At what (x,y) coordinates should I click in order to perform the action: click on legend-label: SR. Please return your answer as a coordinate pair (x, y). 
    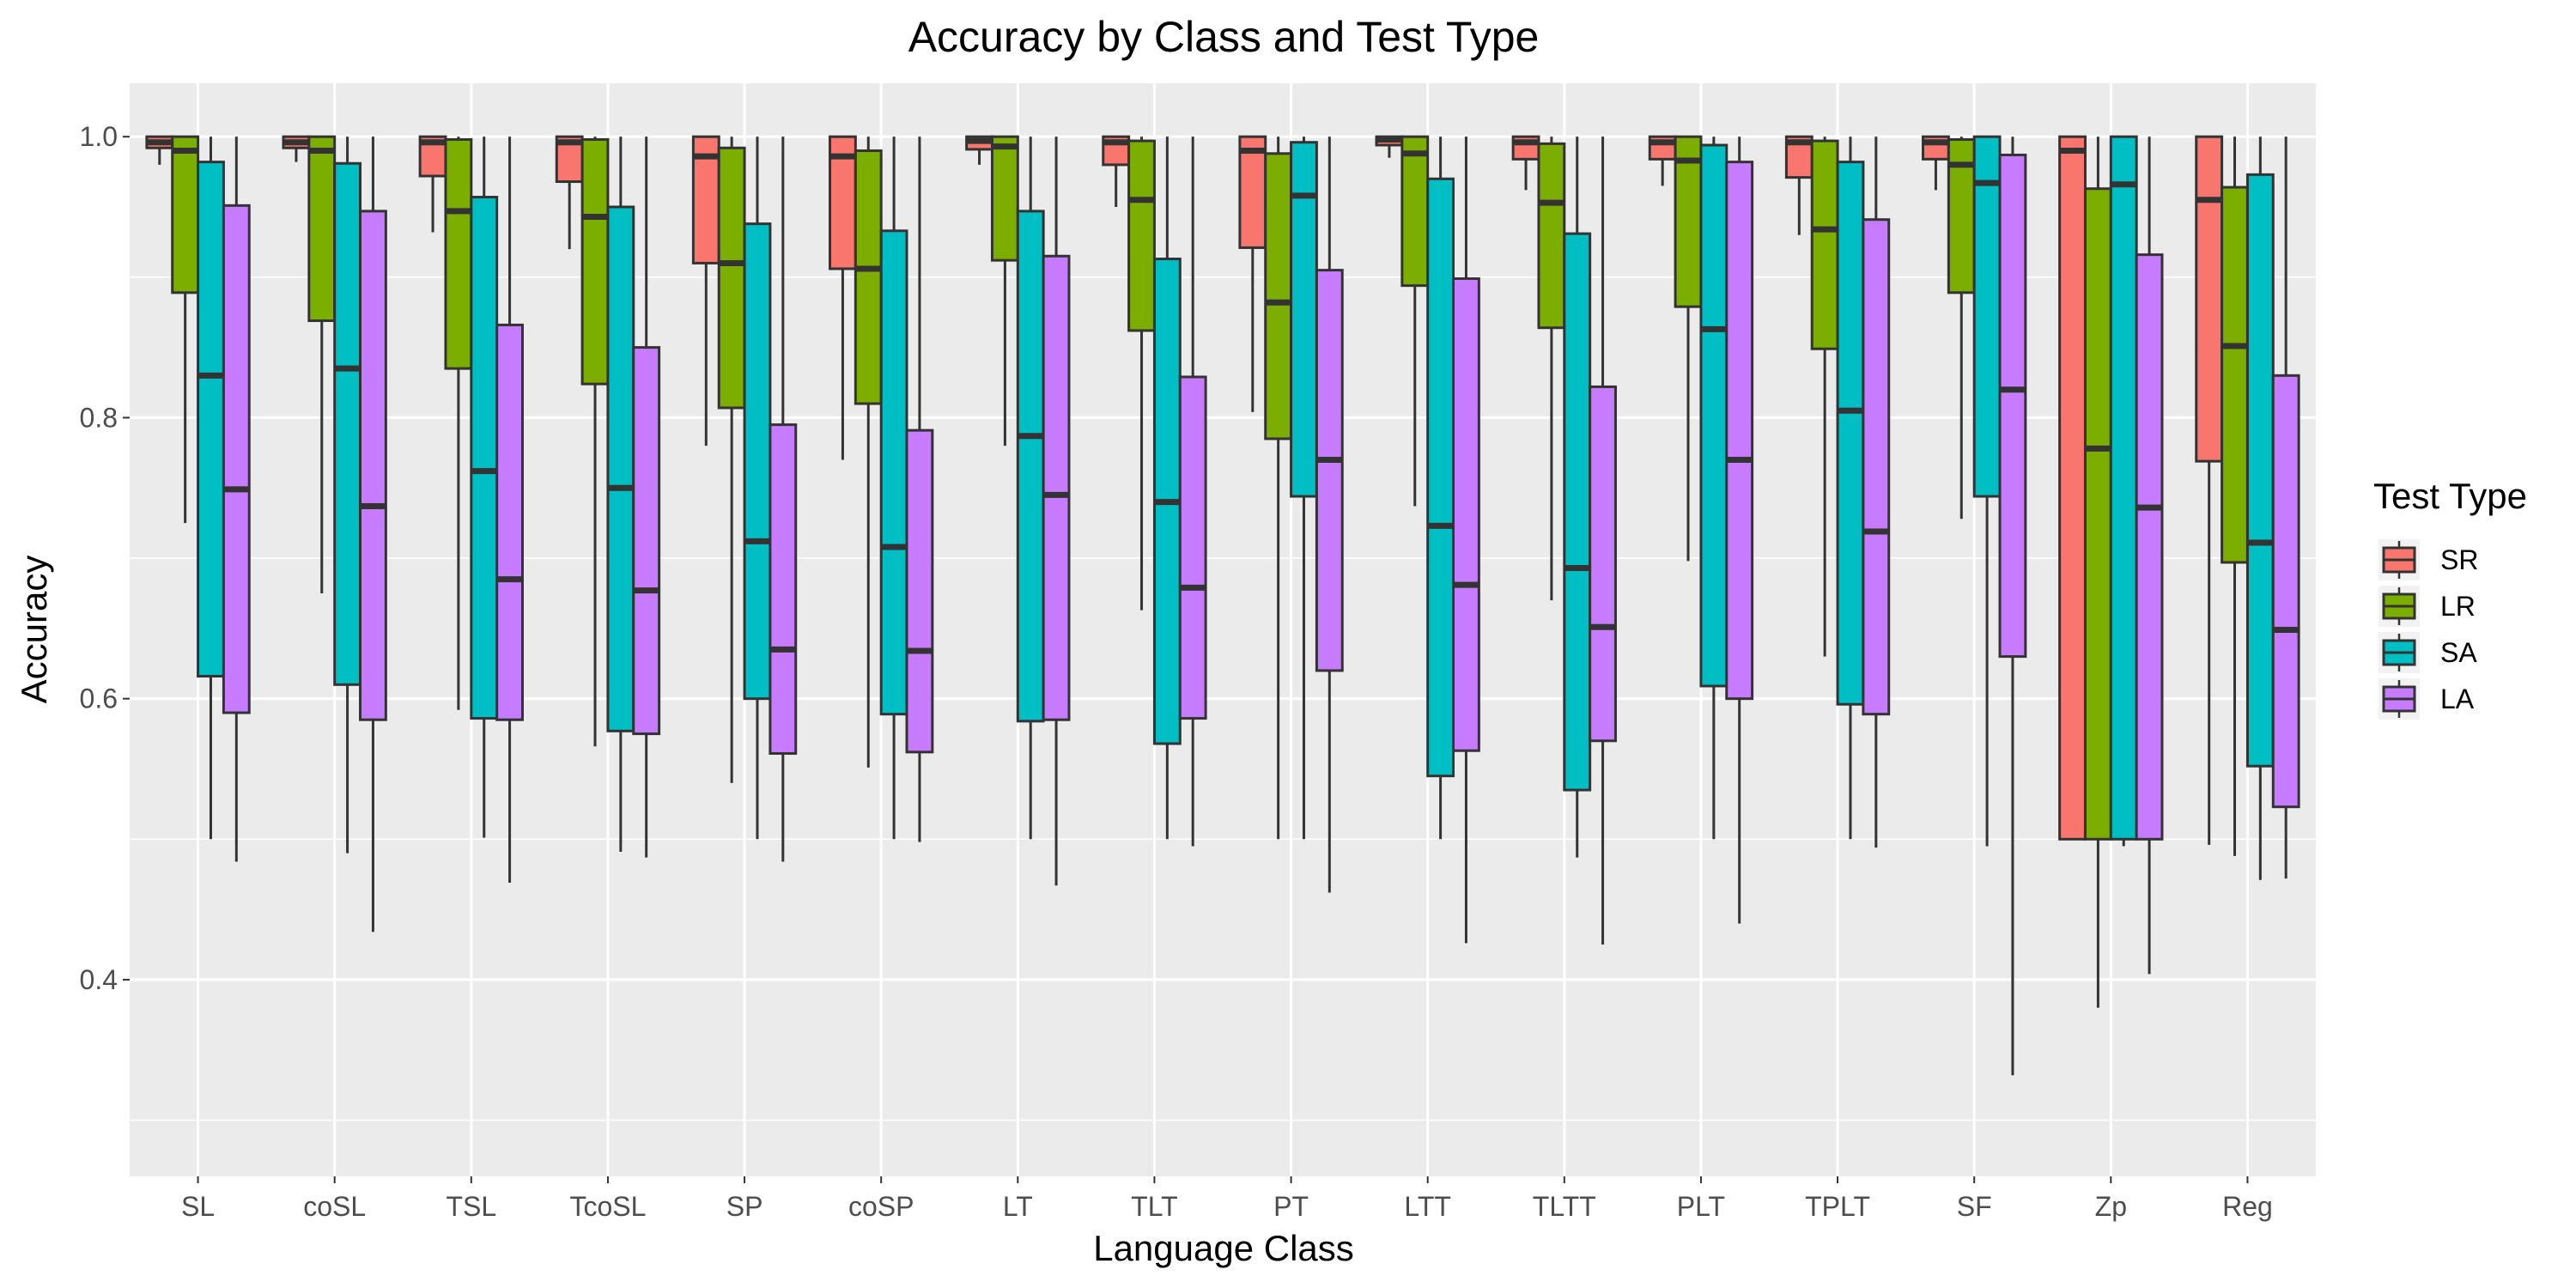
    Looking at the image, I should click on (2459, 559).